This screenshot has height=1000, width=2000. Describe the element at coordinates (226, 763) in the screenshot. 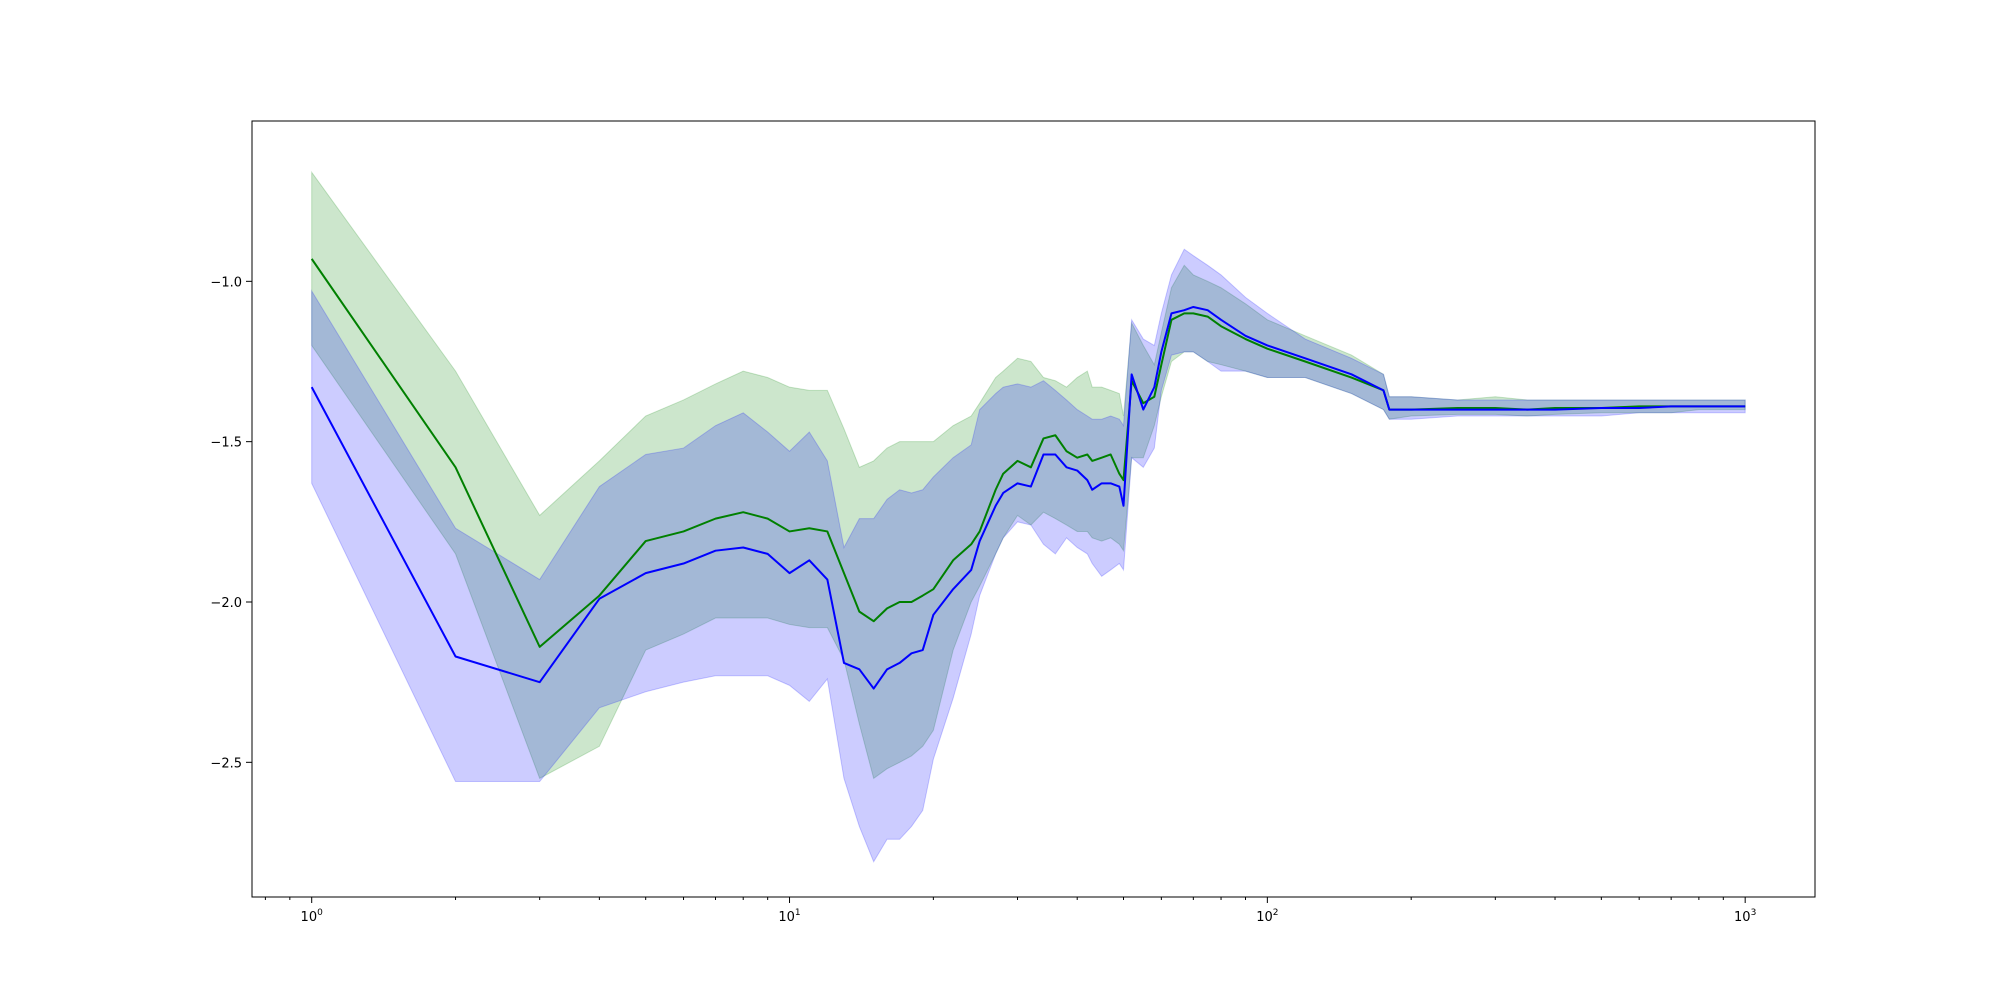

I see `y-tick-label-3: −2.5` at that location.